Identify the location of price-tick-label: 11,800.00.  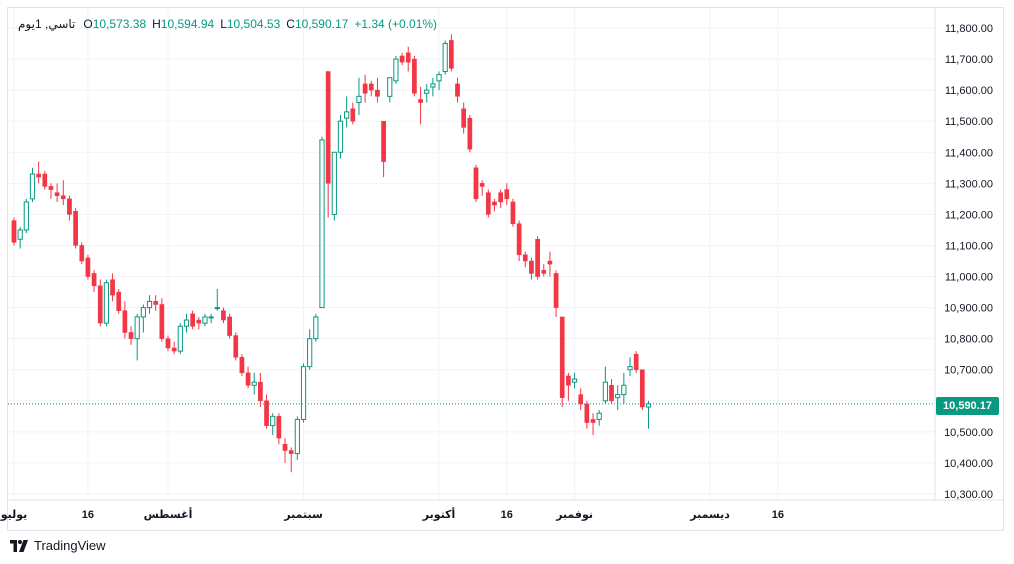
(969, 29).